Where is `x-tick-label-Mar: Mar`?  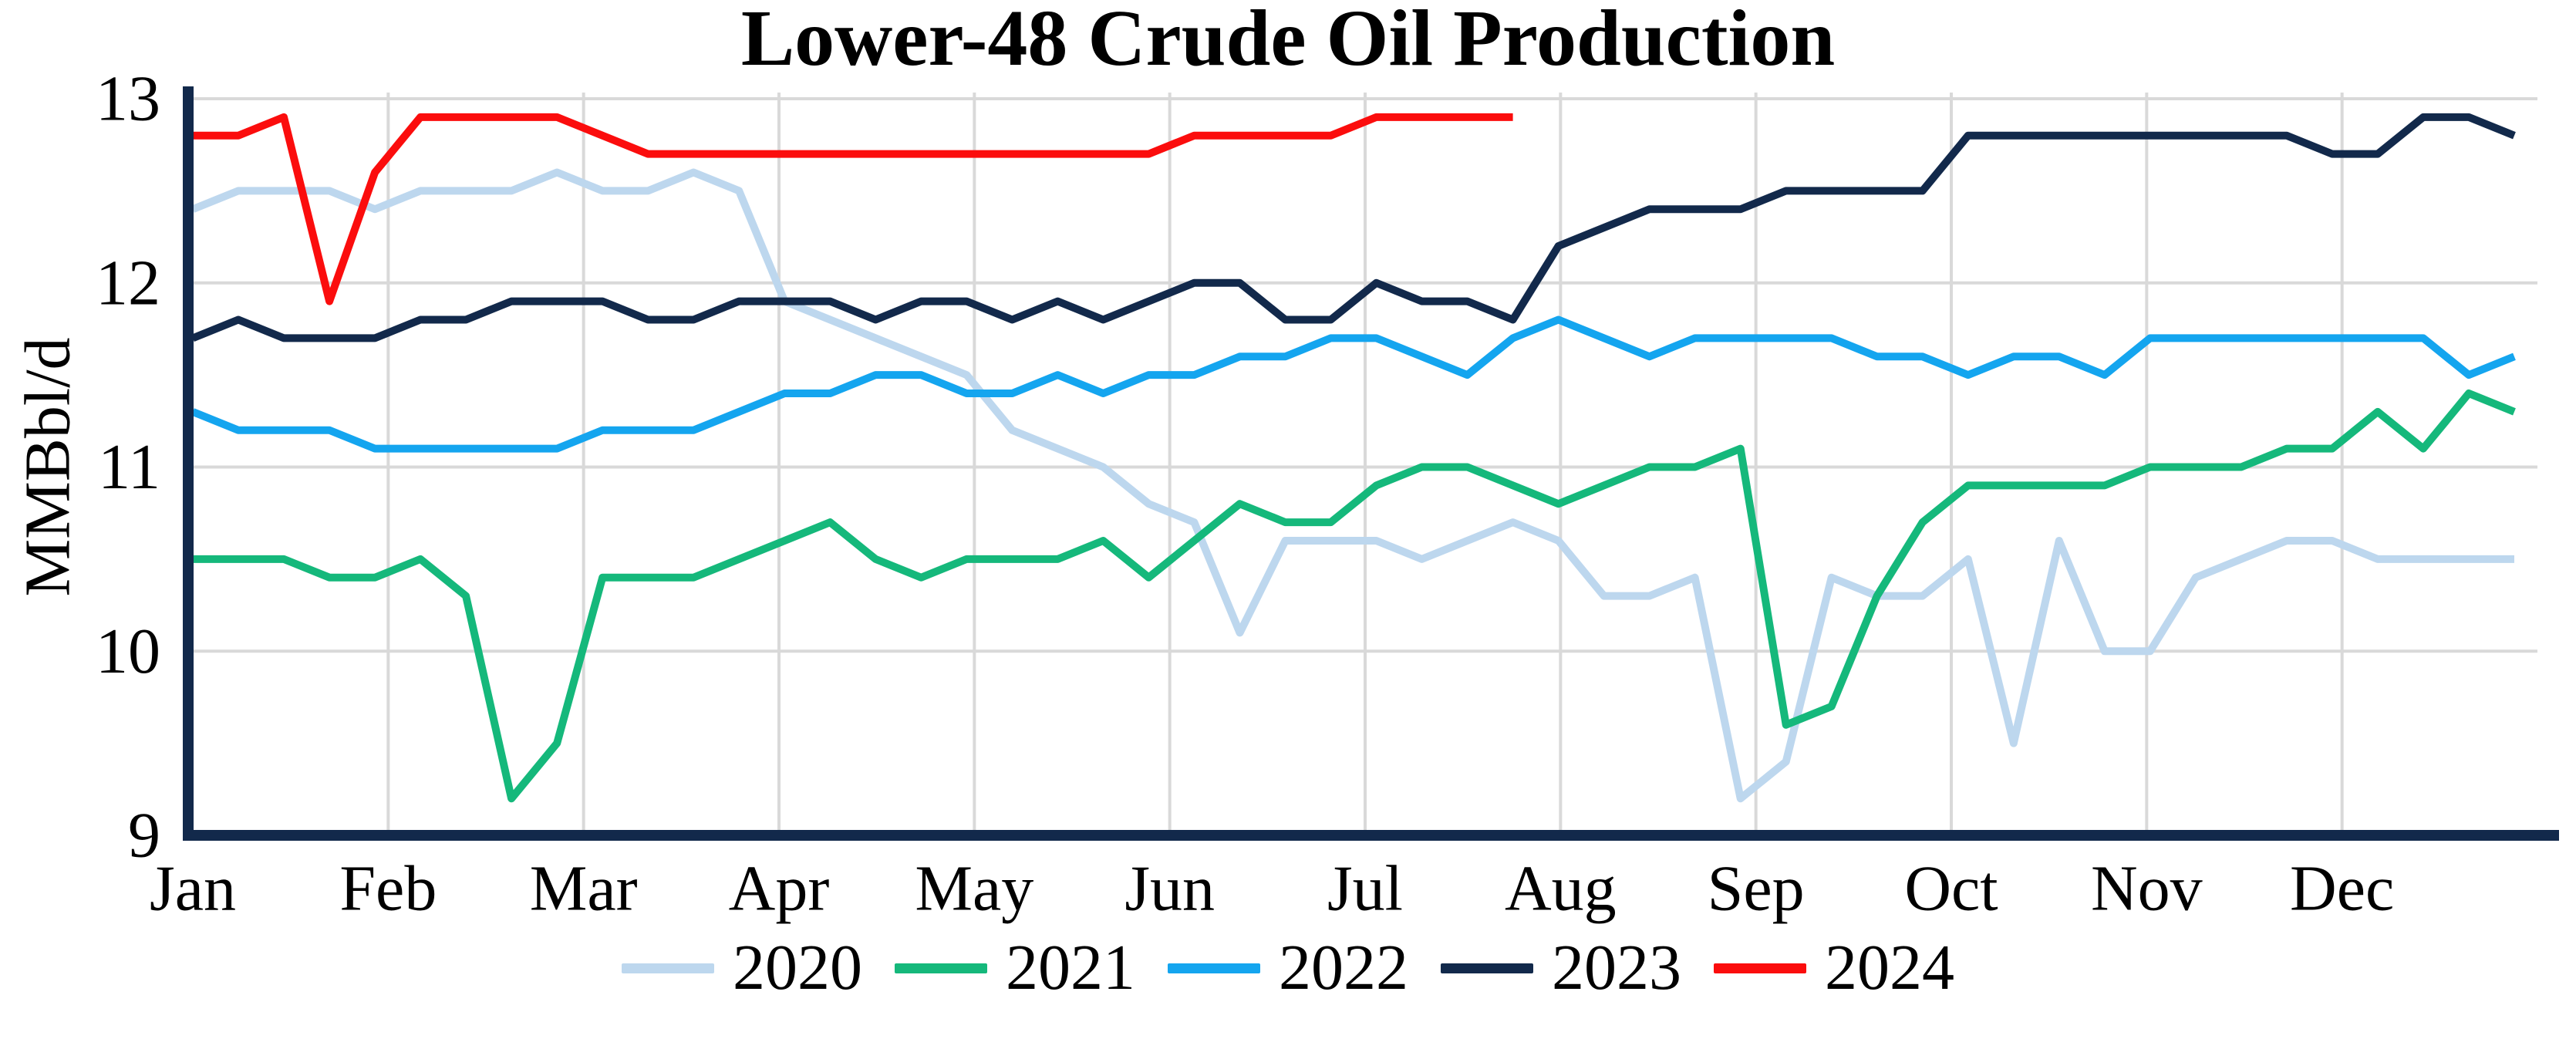 x-tick-label-Mar: Mar is located at coordinates (584, 889).